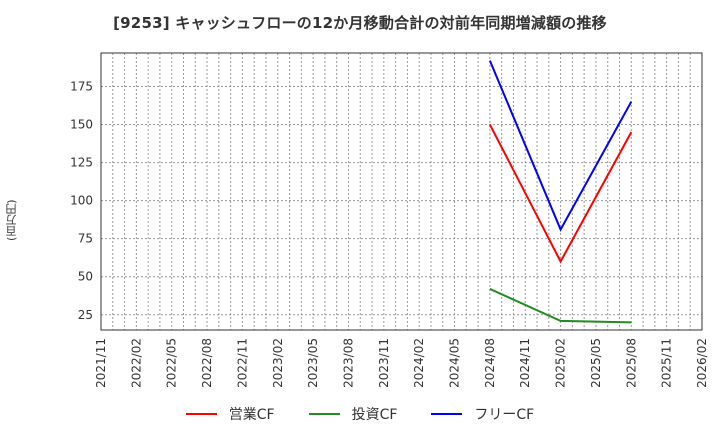 The height and width of the screenshot is (440, 720). Describe the element at coordinates (525, 363) in the screenshot. I see `x-tick-label: 2024/11` at that location.